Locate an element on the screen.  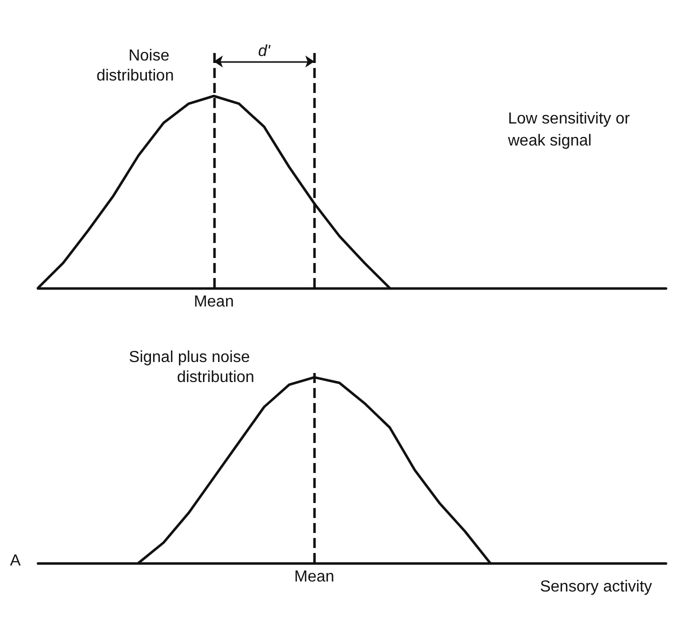
text: A is located at coordinates (15, 561).